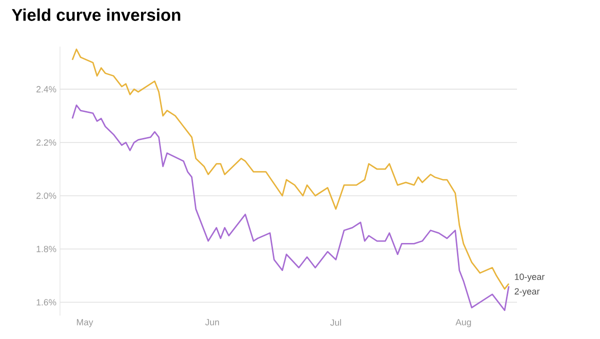 Image resolution: width=600 pixels, height=339 pixels. Describe the element at coordinates (529, 278) in the screenshot. I see `series-label: 10-year` at that location.